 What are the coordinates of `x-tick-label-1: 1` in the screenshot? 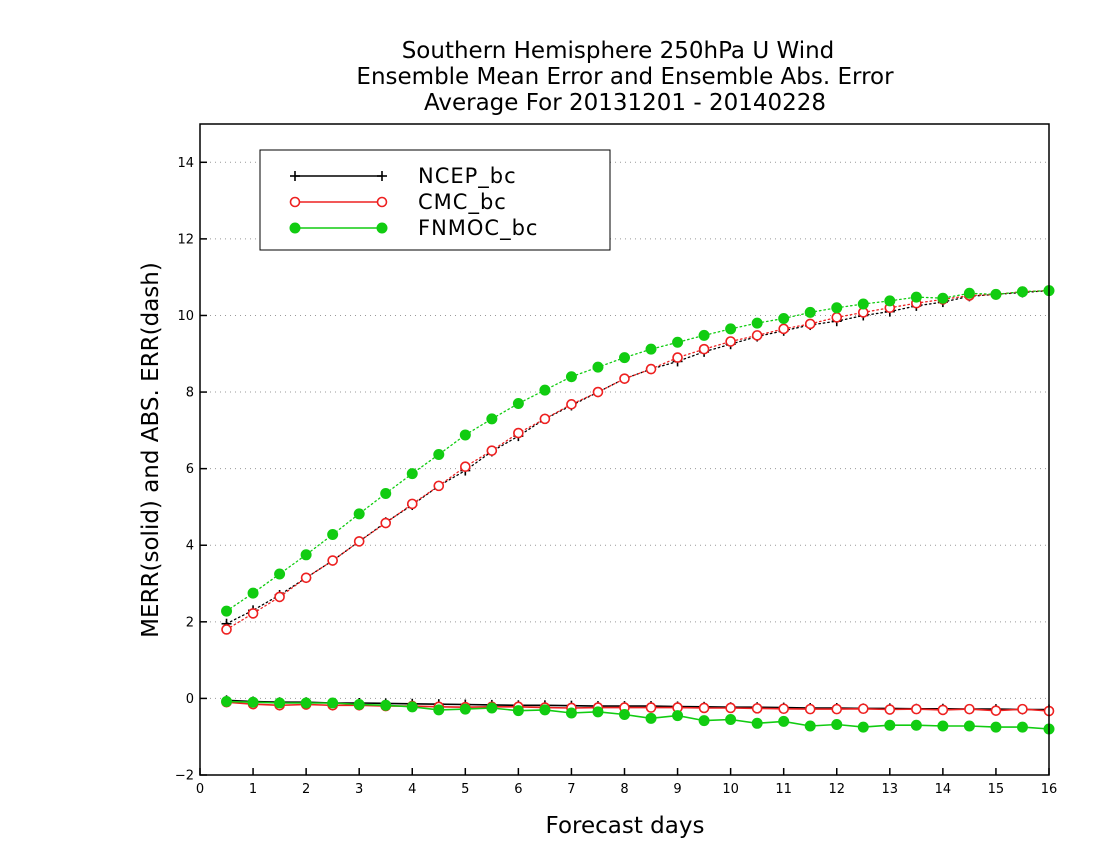 It's located at (253, 789).